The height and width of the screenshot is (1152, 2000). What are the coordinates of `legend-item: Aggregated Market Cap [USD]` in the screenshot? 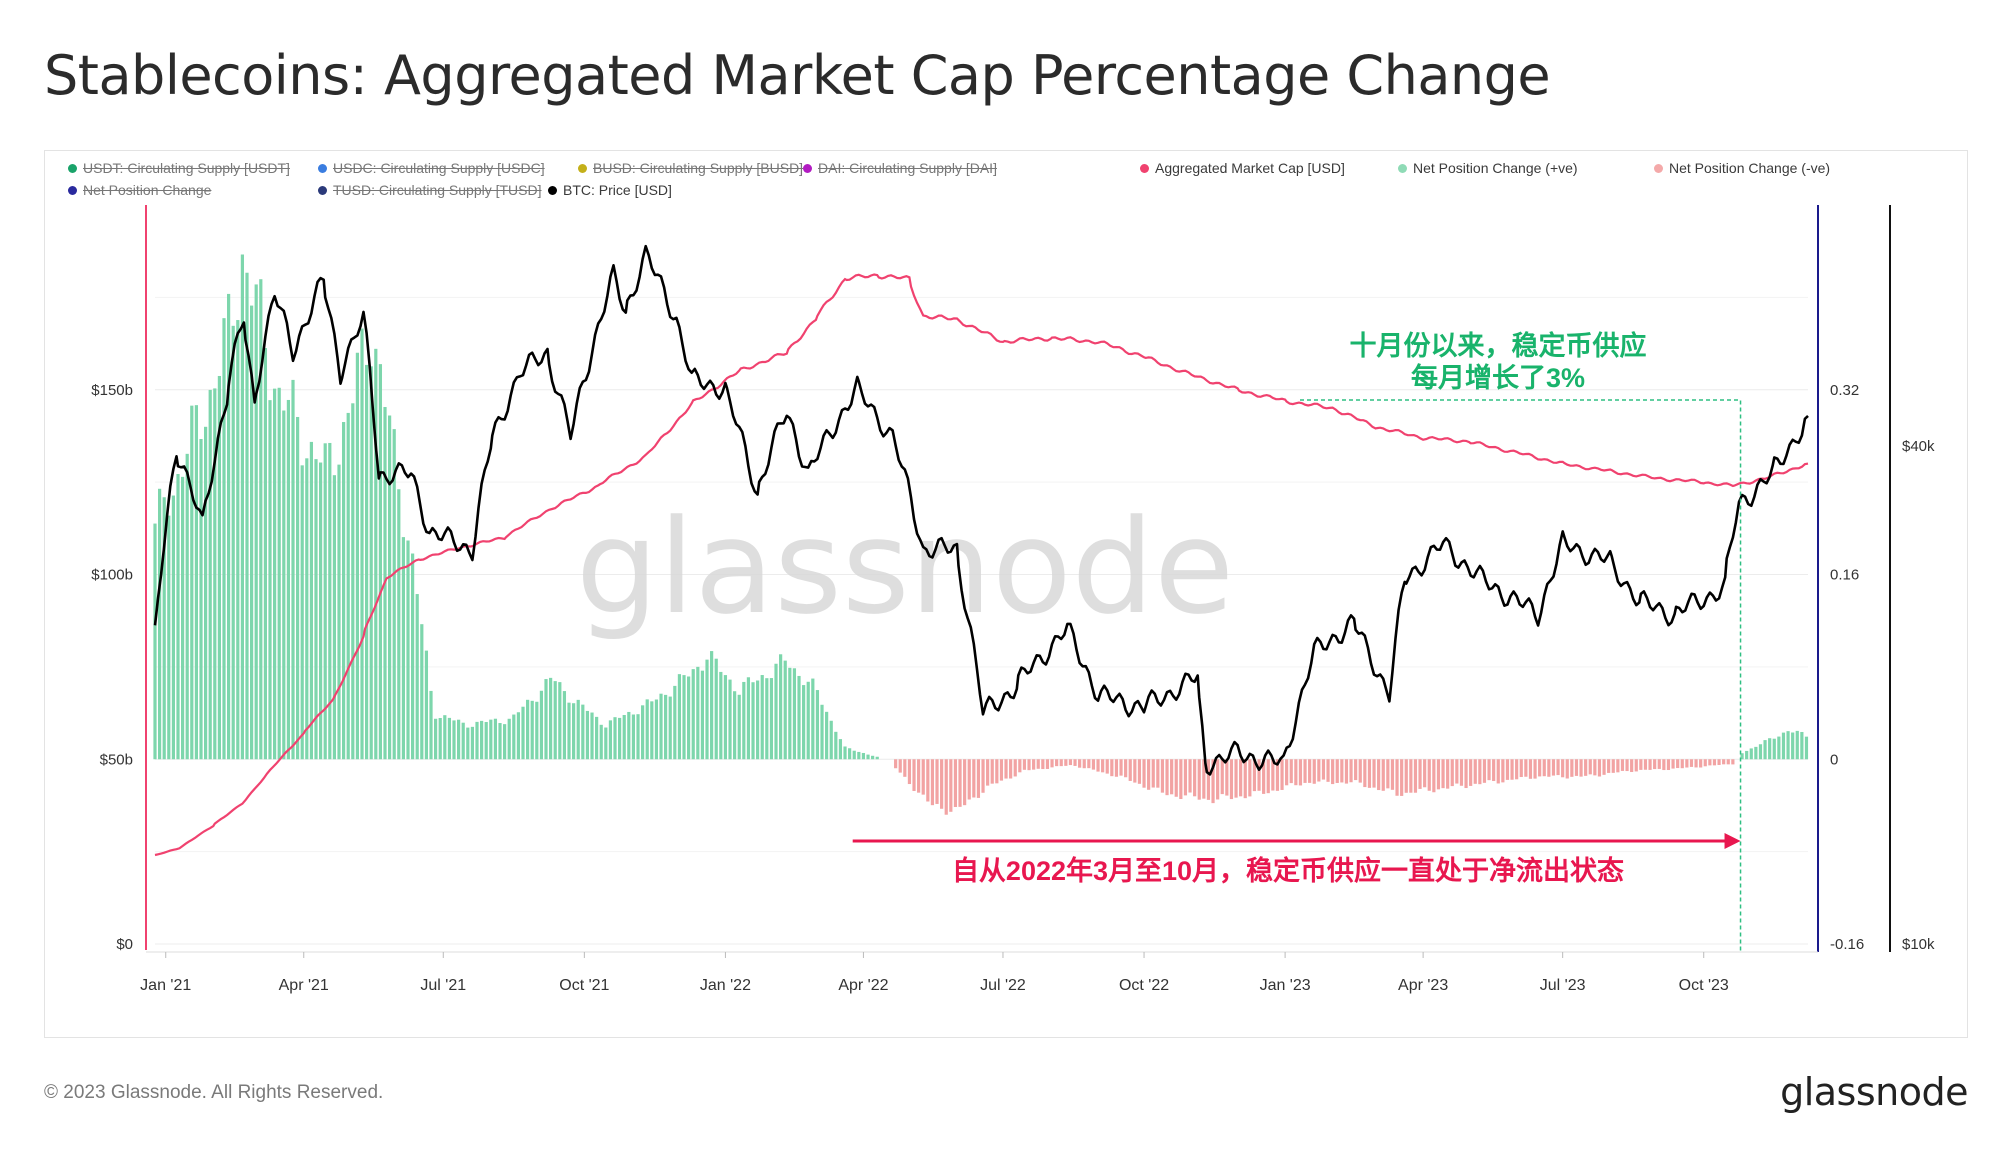 It's located at (1242, 168).